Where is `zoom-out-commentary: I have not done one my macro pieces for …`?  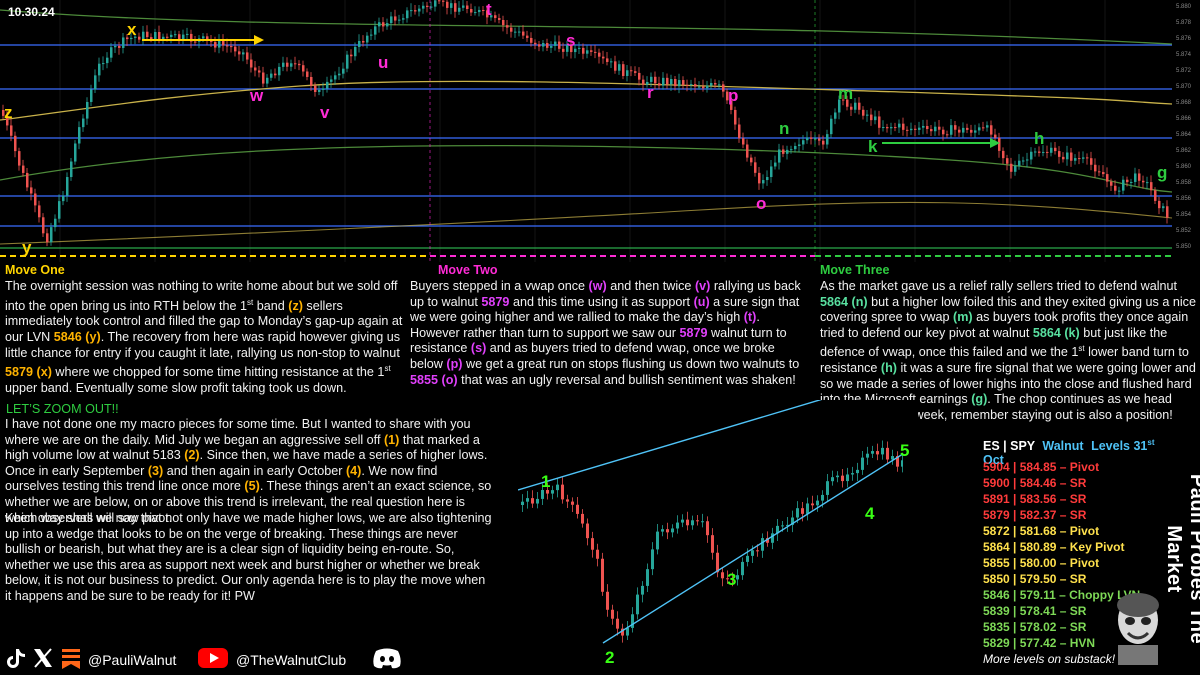 zoom-out-commentary: I have not done one my macro pieces for … is located at coordinates (249, 471).